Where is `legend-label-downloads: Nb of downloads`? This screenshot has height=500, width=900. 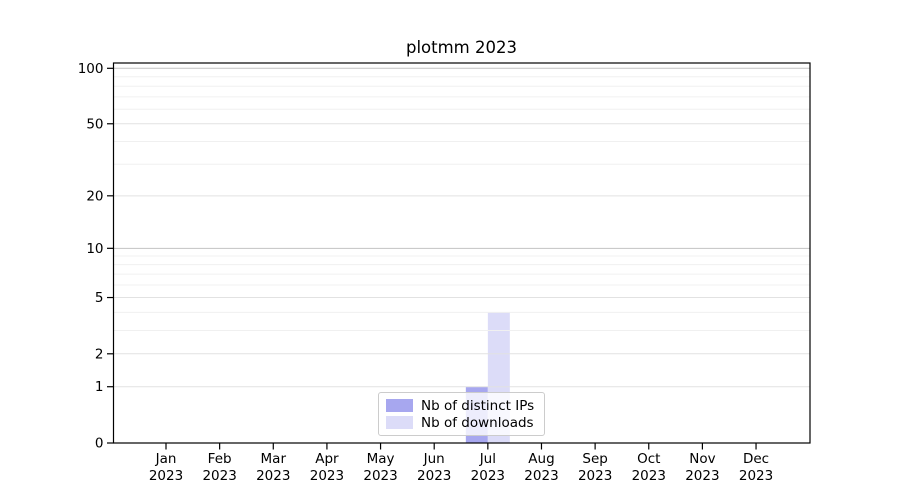
legend-label-downloads: Nb of downloads is located at coordinates (477, 422).